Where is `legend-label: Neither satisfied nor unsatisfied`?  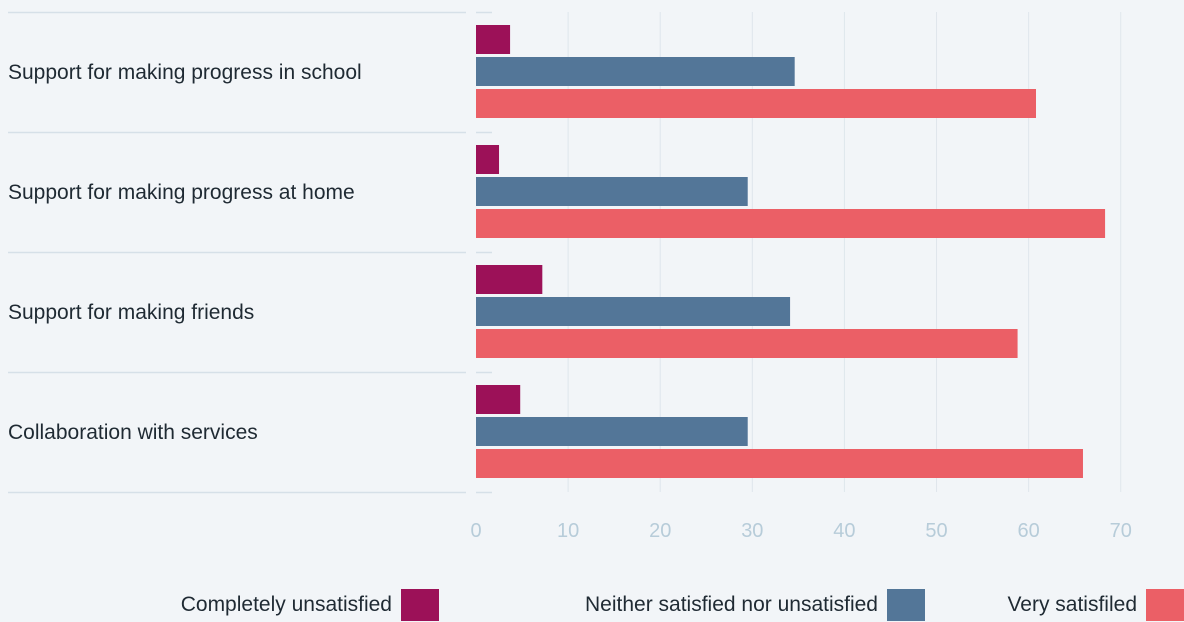 legend-label: Neither satisfied nor unsatisfied is located at coordinates (731, 604).